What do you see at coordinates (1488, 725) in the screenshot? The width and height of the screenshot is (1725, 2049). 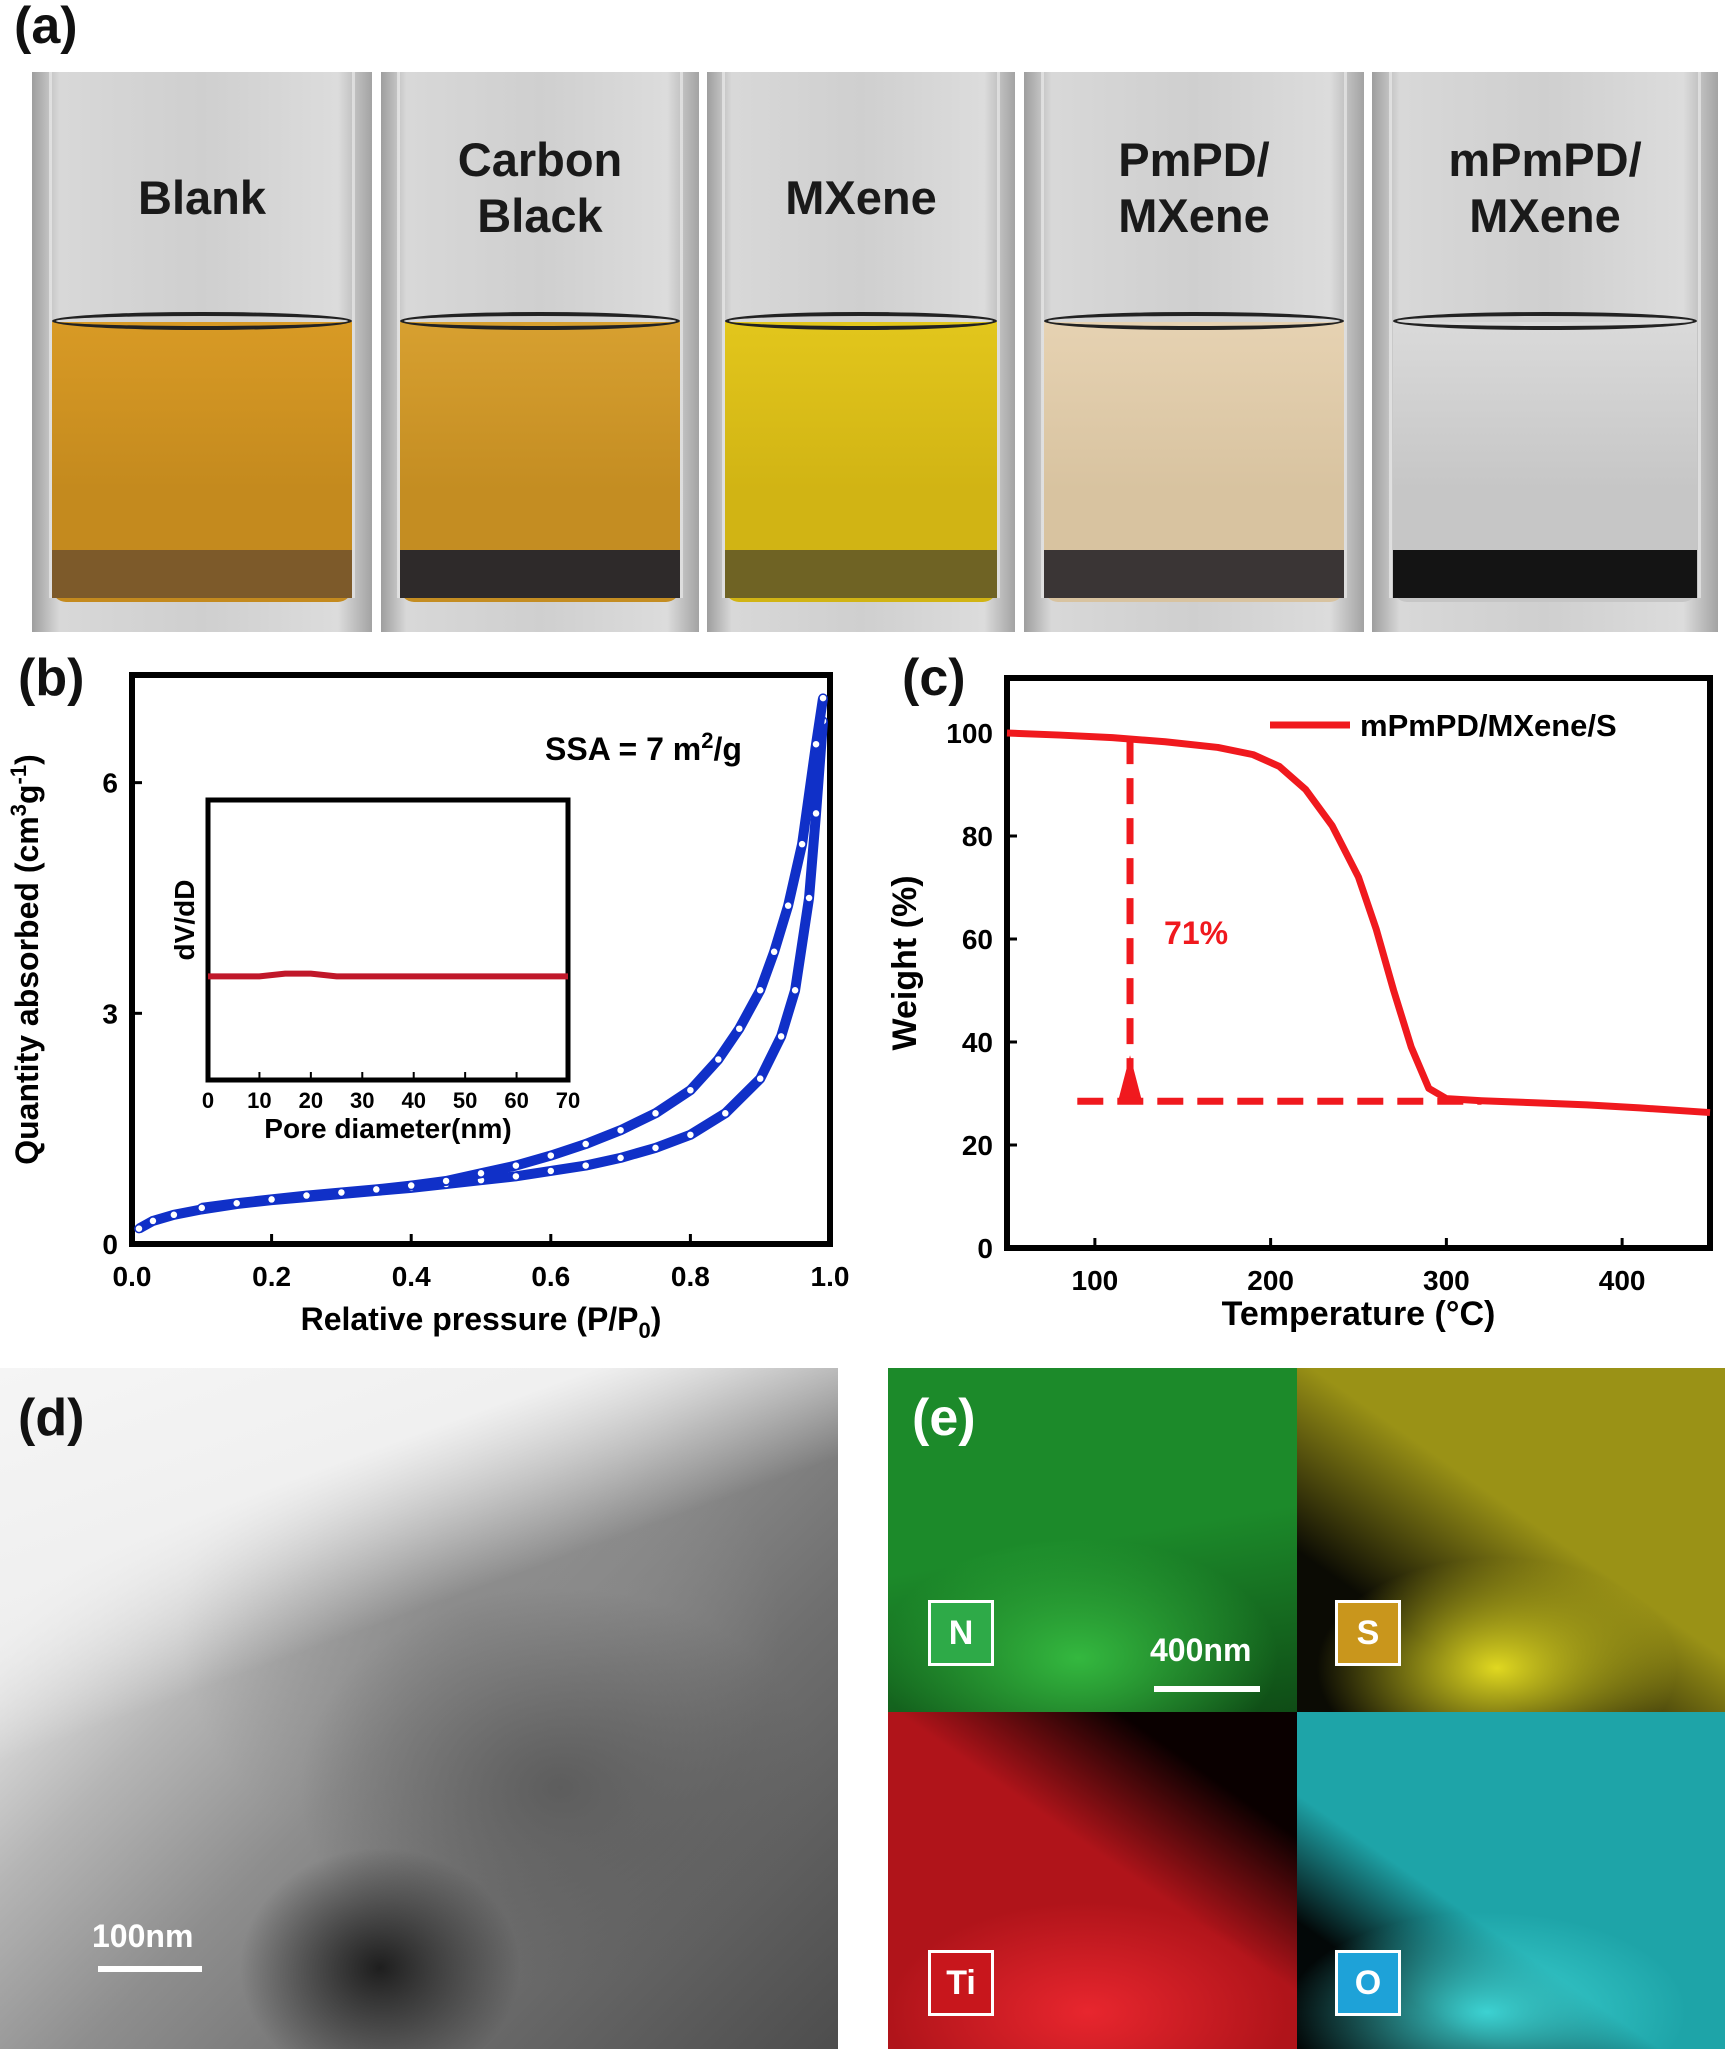 I see `legend-label: mPmPD/MXene/S` at bounding box center [1488, 725].